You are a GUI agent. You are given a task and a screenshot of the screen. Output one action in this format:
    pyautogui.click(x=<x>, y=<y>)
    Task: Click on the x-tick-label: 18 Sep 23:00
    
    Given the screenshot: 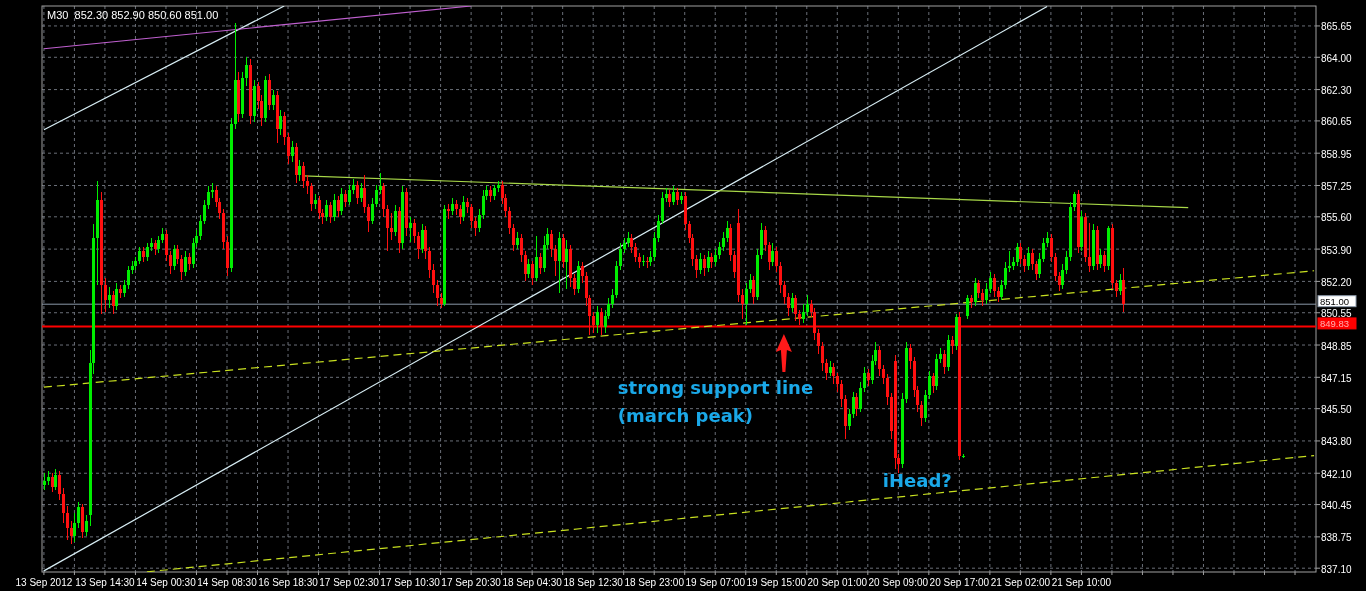 What is the action you would take?
    pyautogui.click(x=654, y=582)
    